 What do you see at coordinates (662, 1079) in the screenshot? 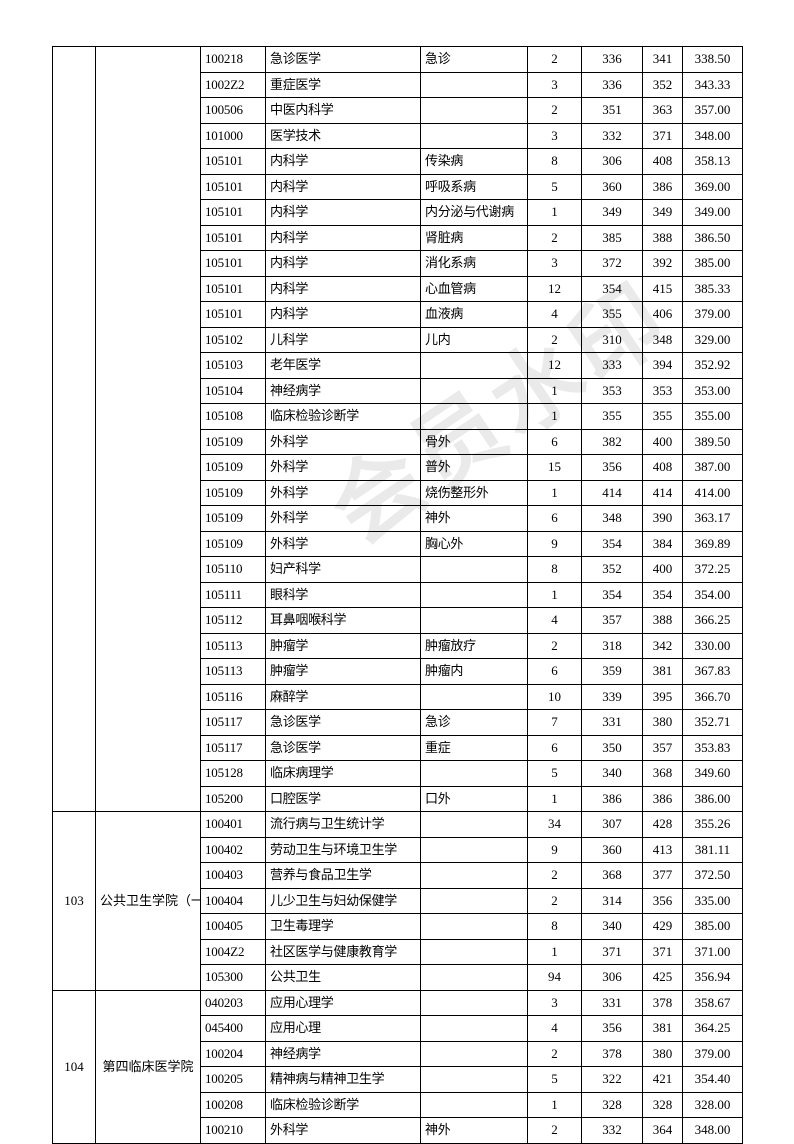
I see `max-score-cell: 421` at bounding box center [662, 1079].